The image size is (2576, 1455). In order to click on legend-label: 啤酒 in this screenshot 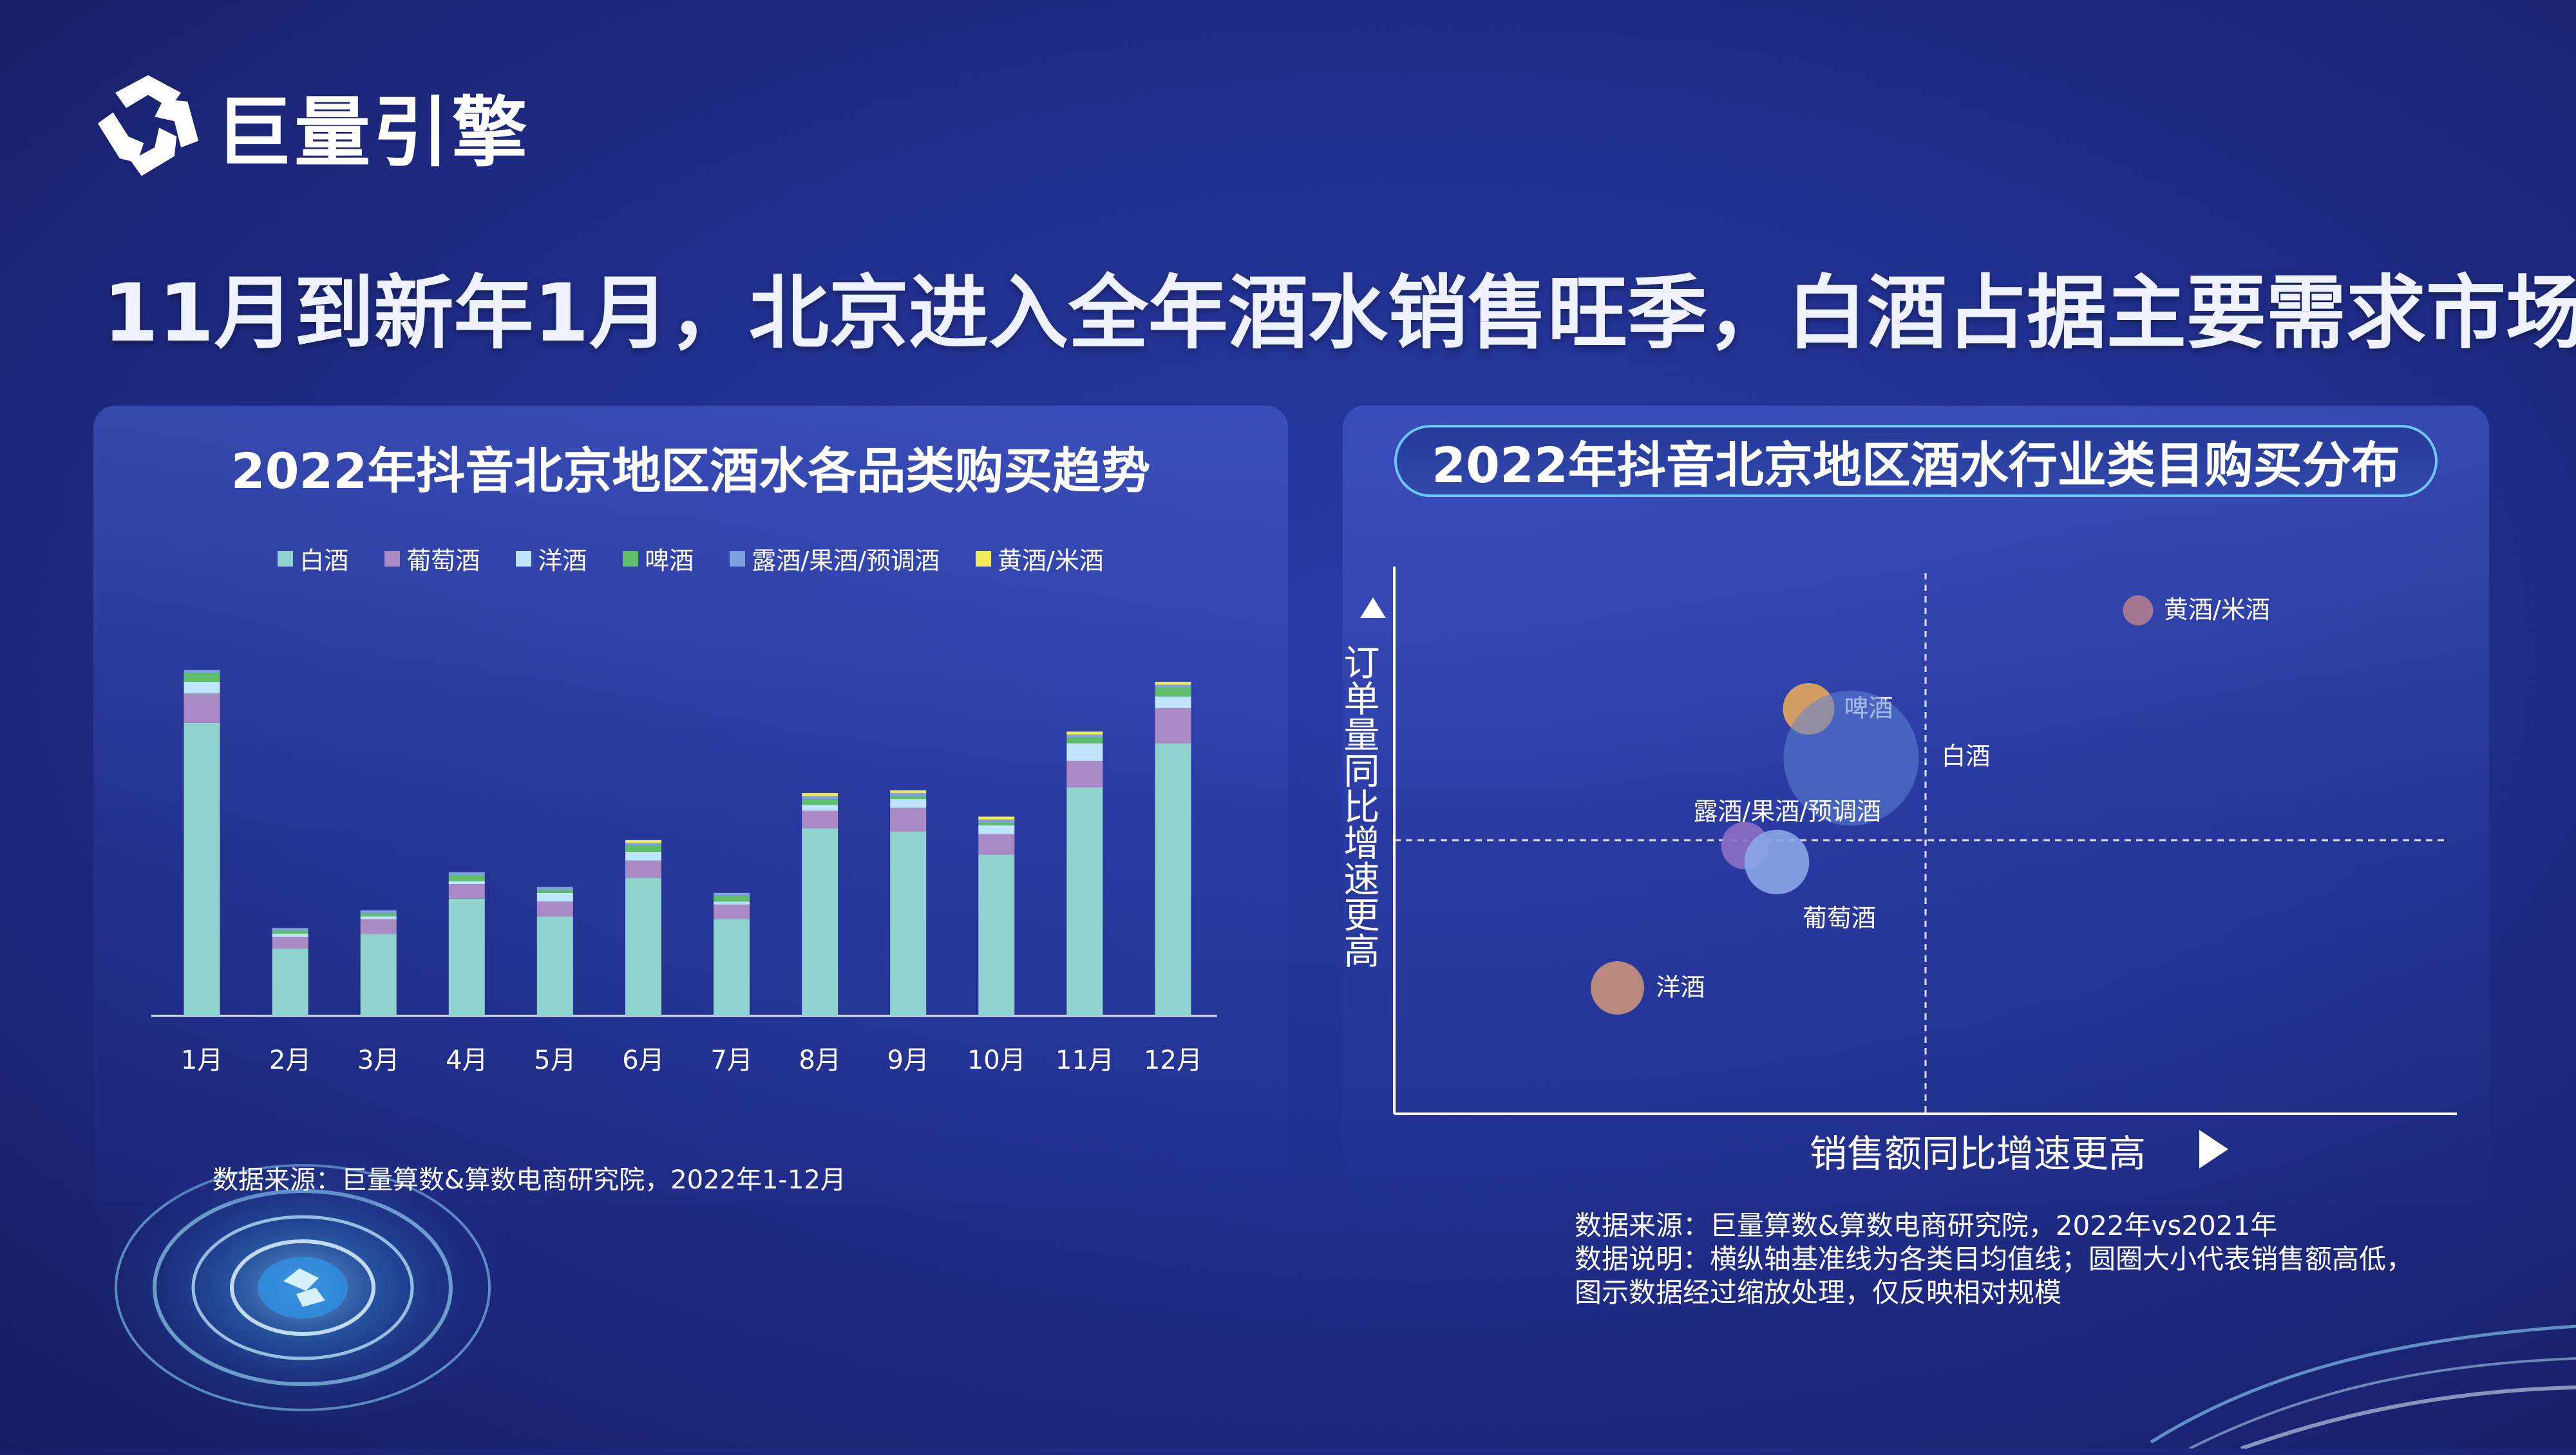, I will do `click(669, 561)`.